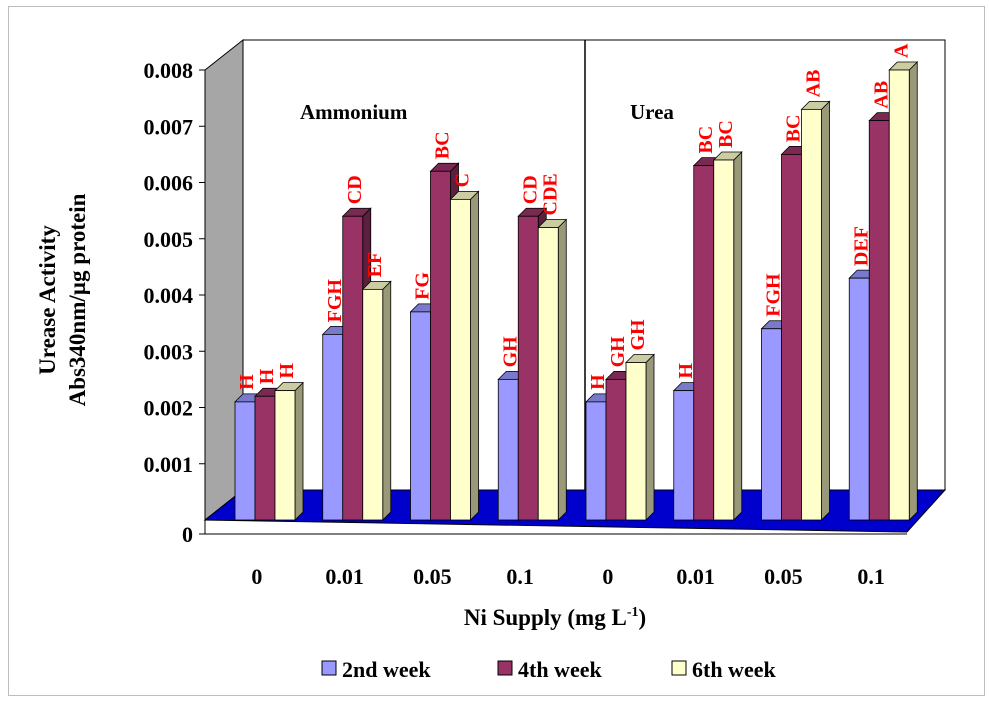  I want to click on legend-label: 4th week, so click(560, 669).